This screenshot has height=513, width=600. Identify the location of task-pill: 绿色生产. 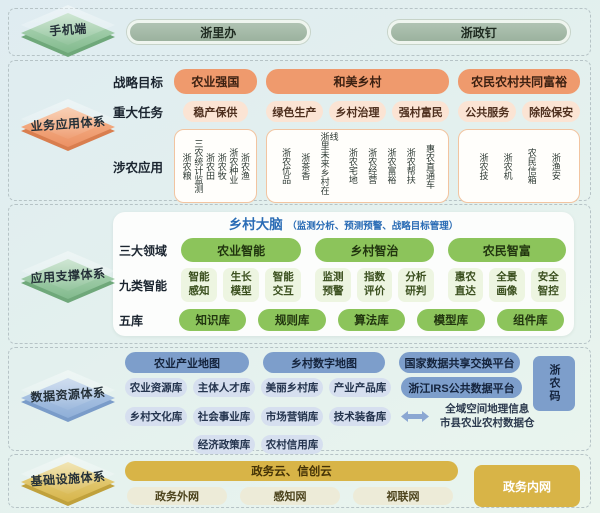
(294, 111).